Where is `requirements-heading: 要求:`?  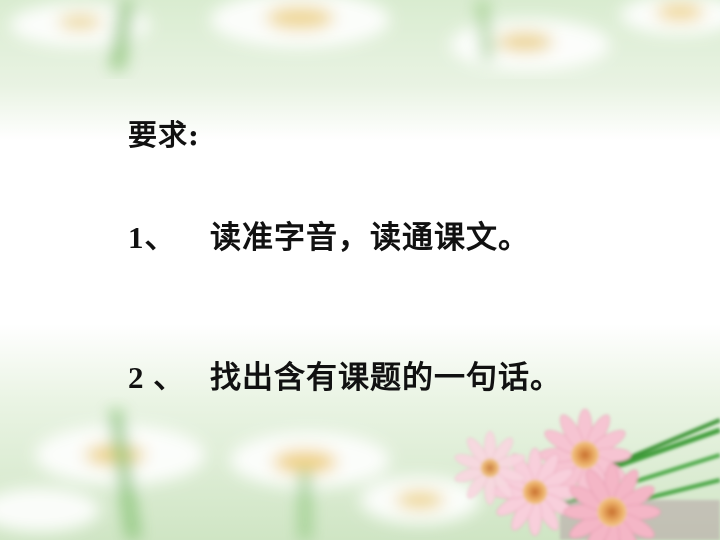 requirements-heading: 要求: is located at coordinates (164, 135).